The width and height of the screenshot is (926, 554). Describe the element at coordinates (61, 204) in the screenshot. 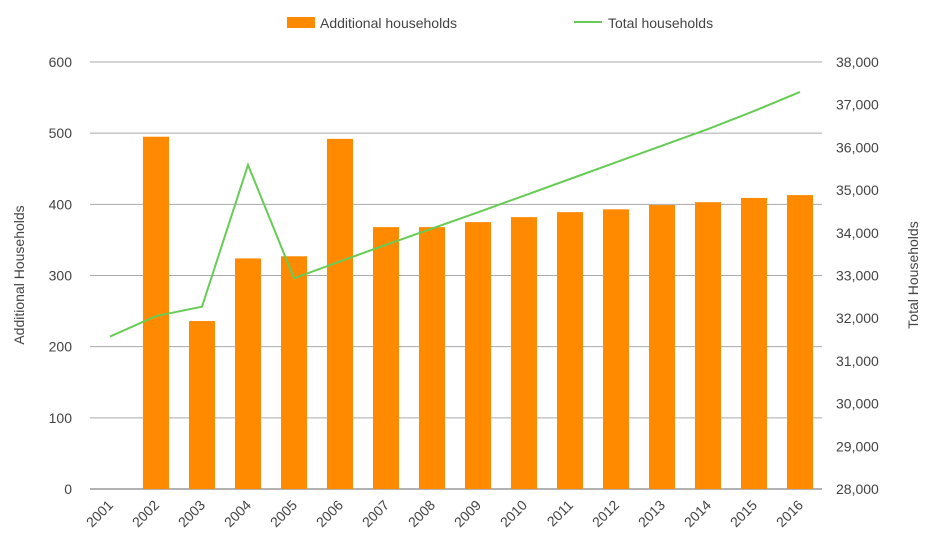

I see `y-tick-label: 400` at that location.